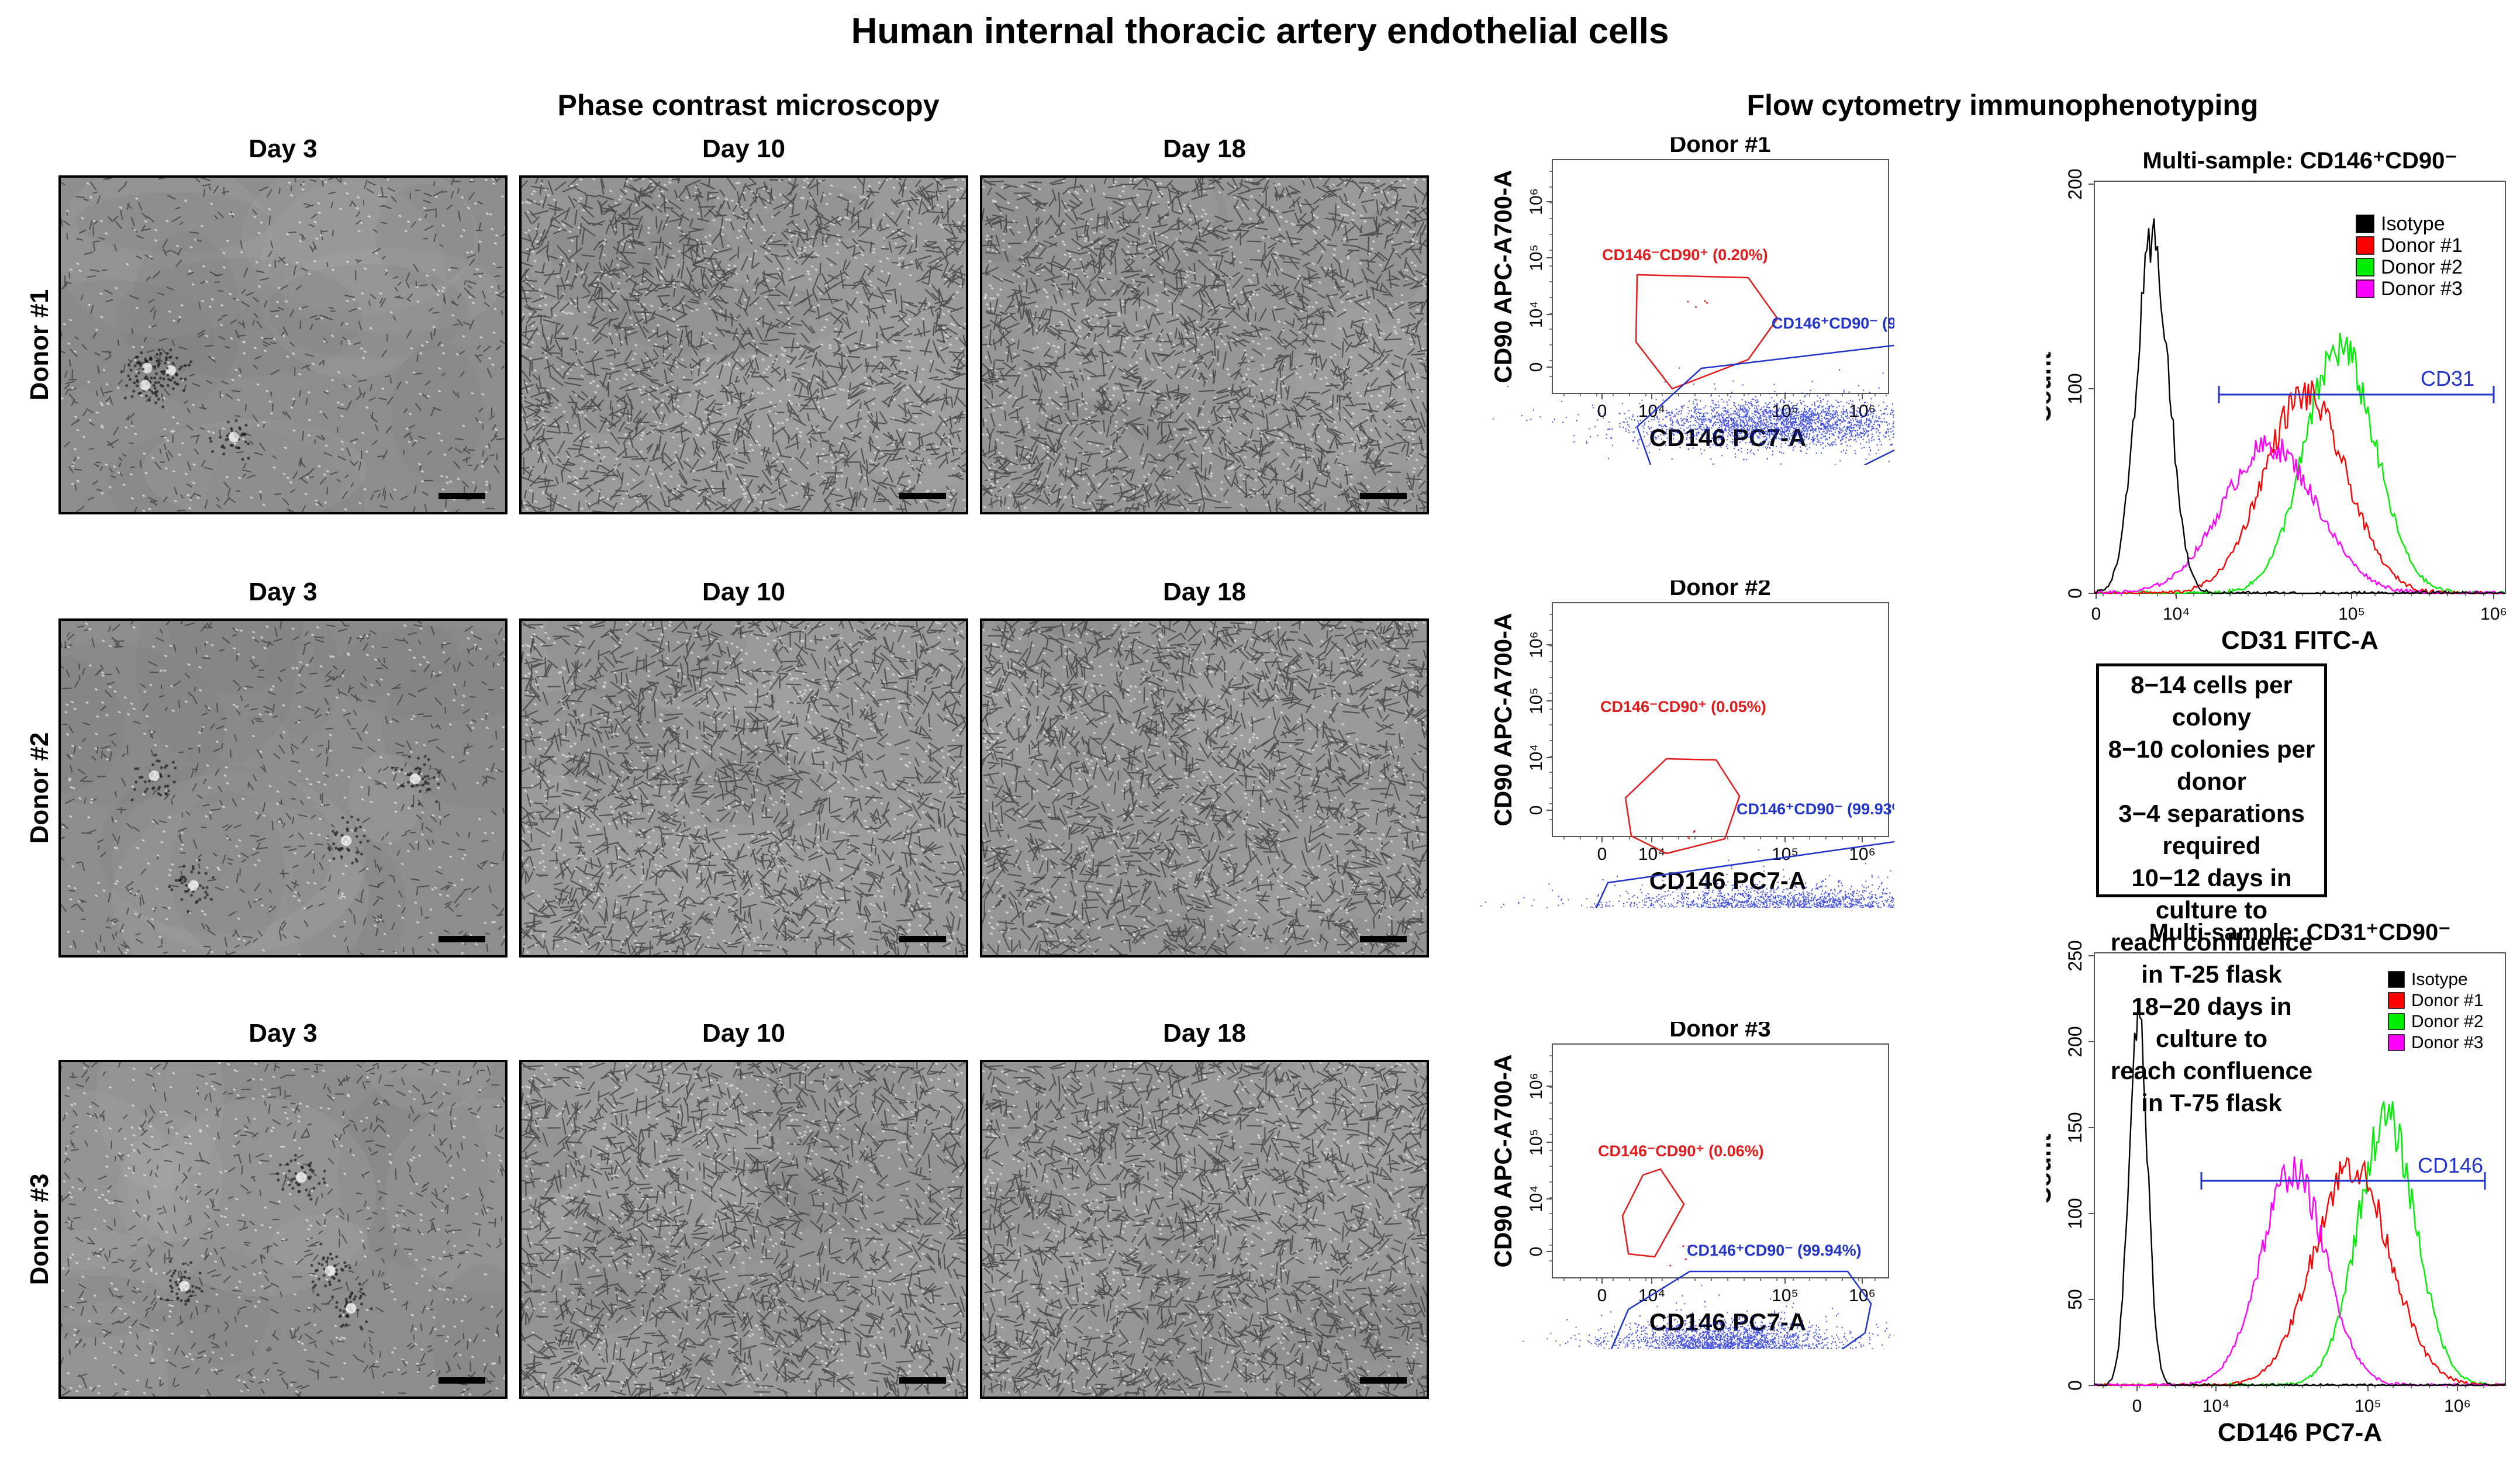 This screenshot has height=1469, width=2520. What do you see at coordinates (1719, 590) in the screenshot?
I see `scatter-title: Donor #2` at bounding box center [1719, 590].